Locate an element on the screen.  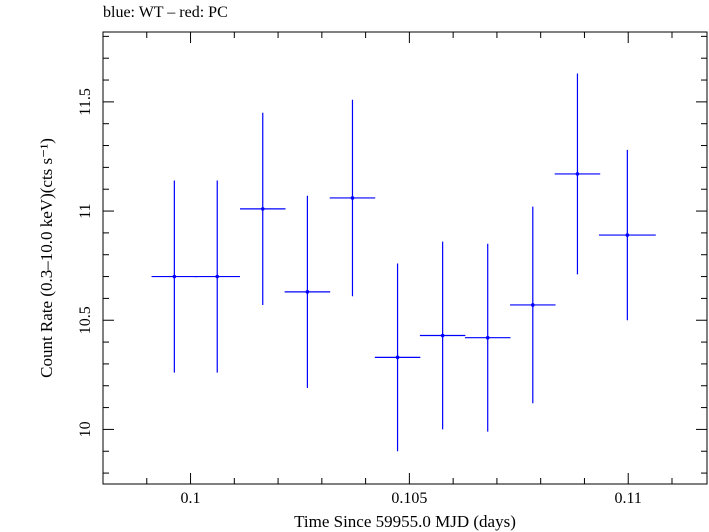
x-tick-label: 0.11 is located at coordinates (628, 498).